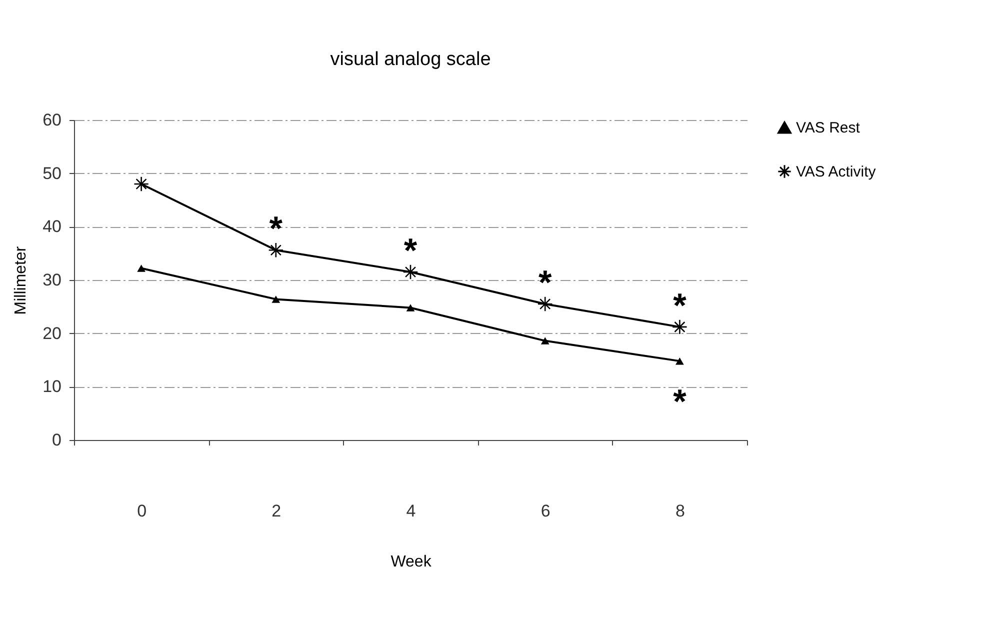  Describe the element at coordinates (277, 511) in the screenshot. I see `x-tick-label: 2` at that location.